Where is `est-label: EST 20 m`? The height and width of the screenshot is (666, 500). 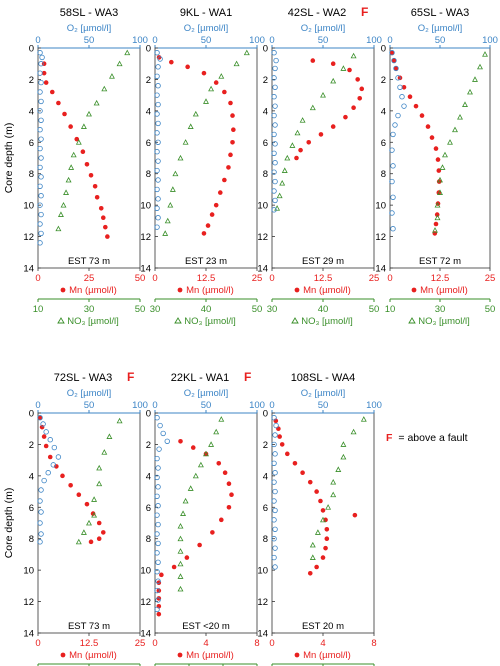 est-label: EST 20 m is located at coordinates (323, 626).